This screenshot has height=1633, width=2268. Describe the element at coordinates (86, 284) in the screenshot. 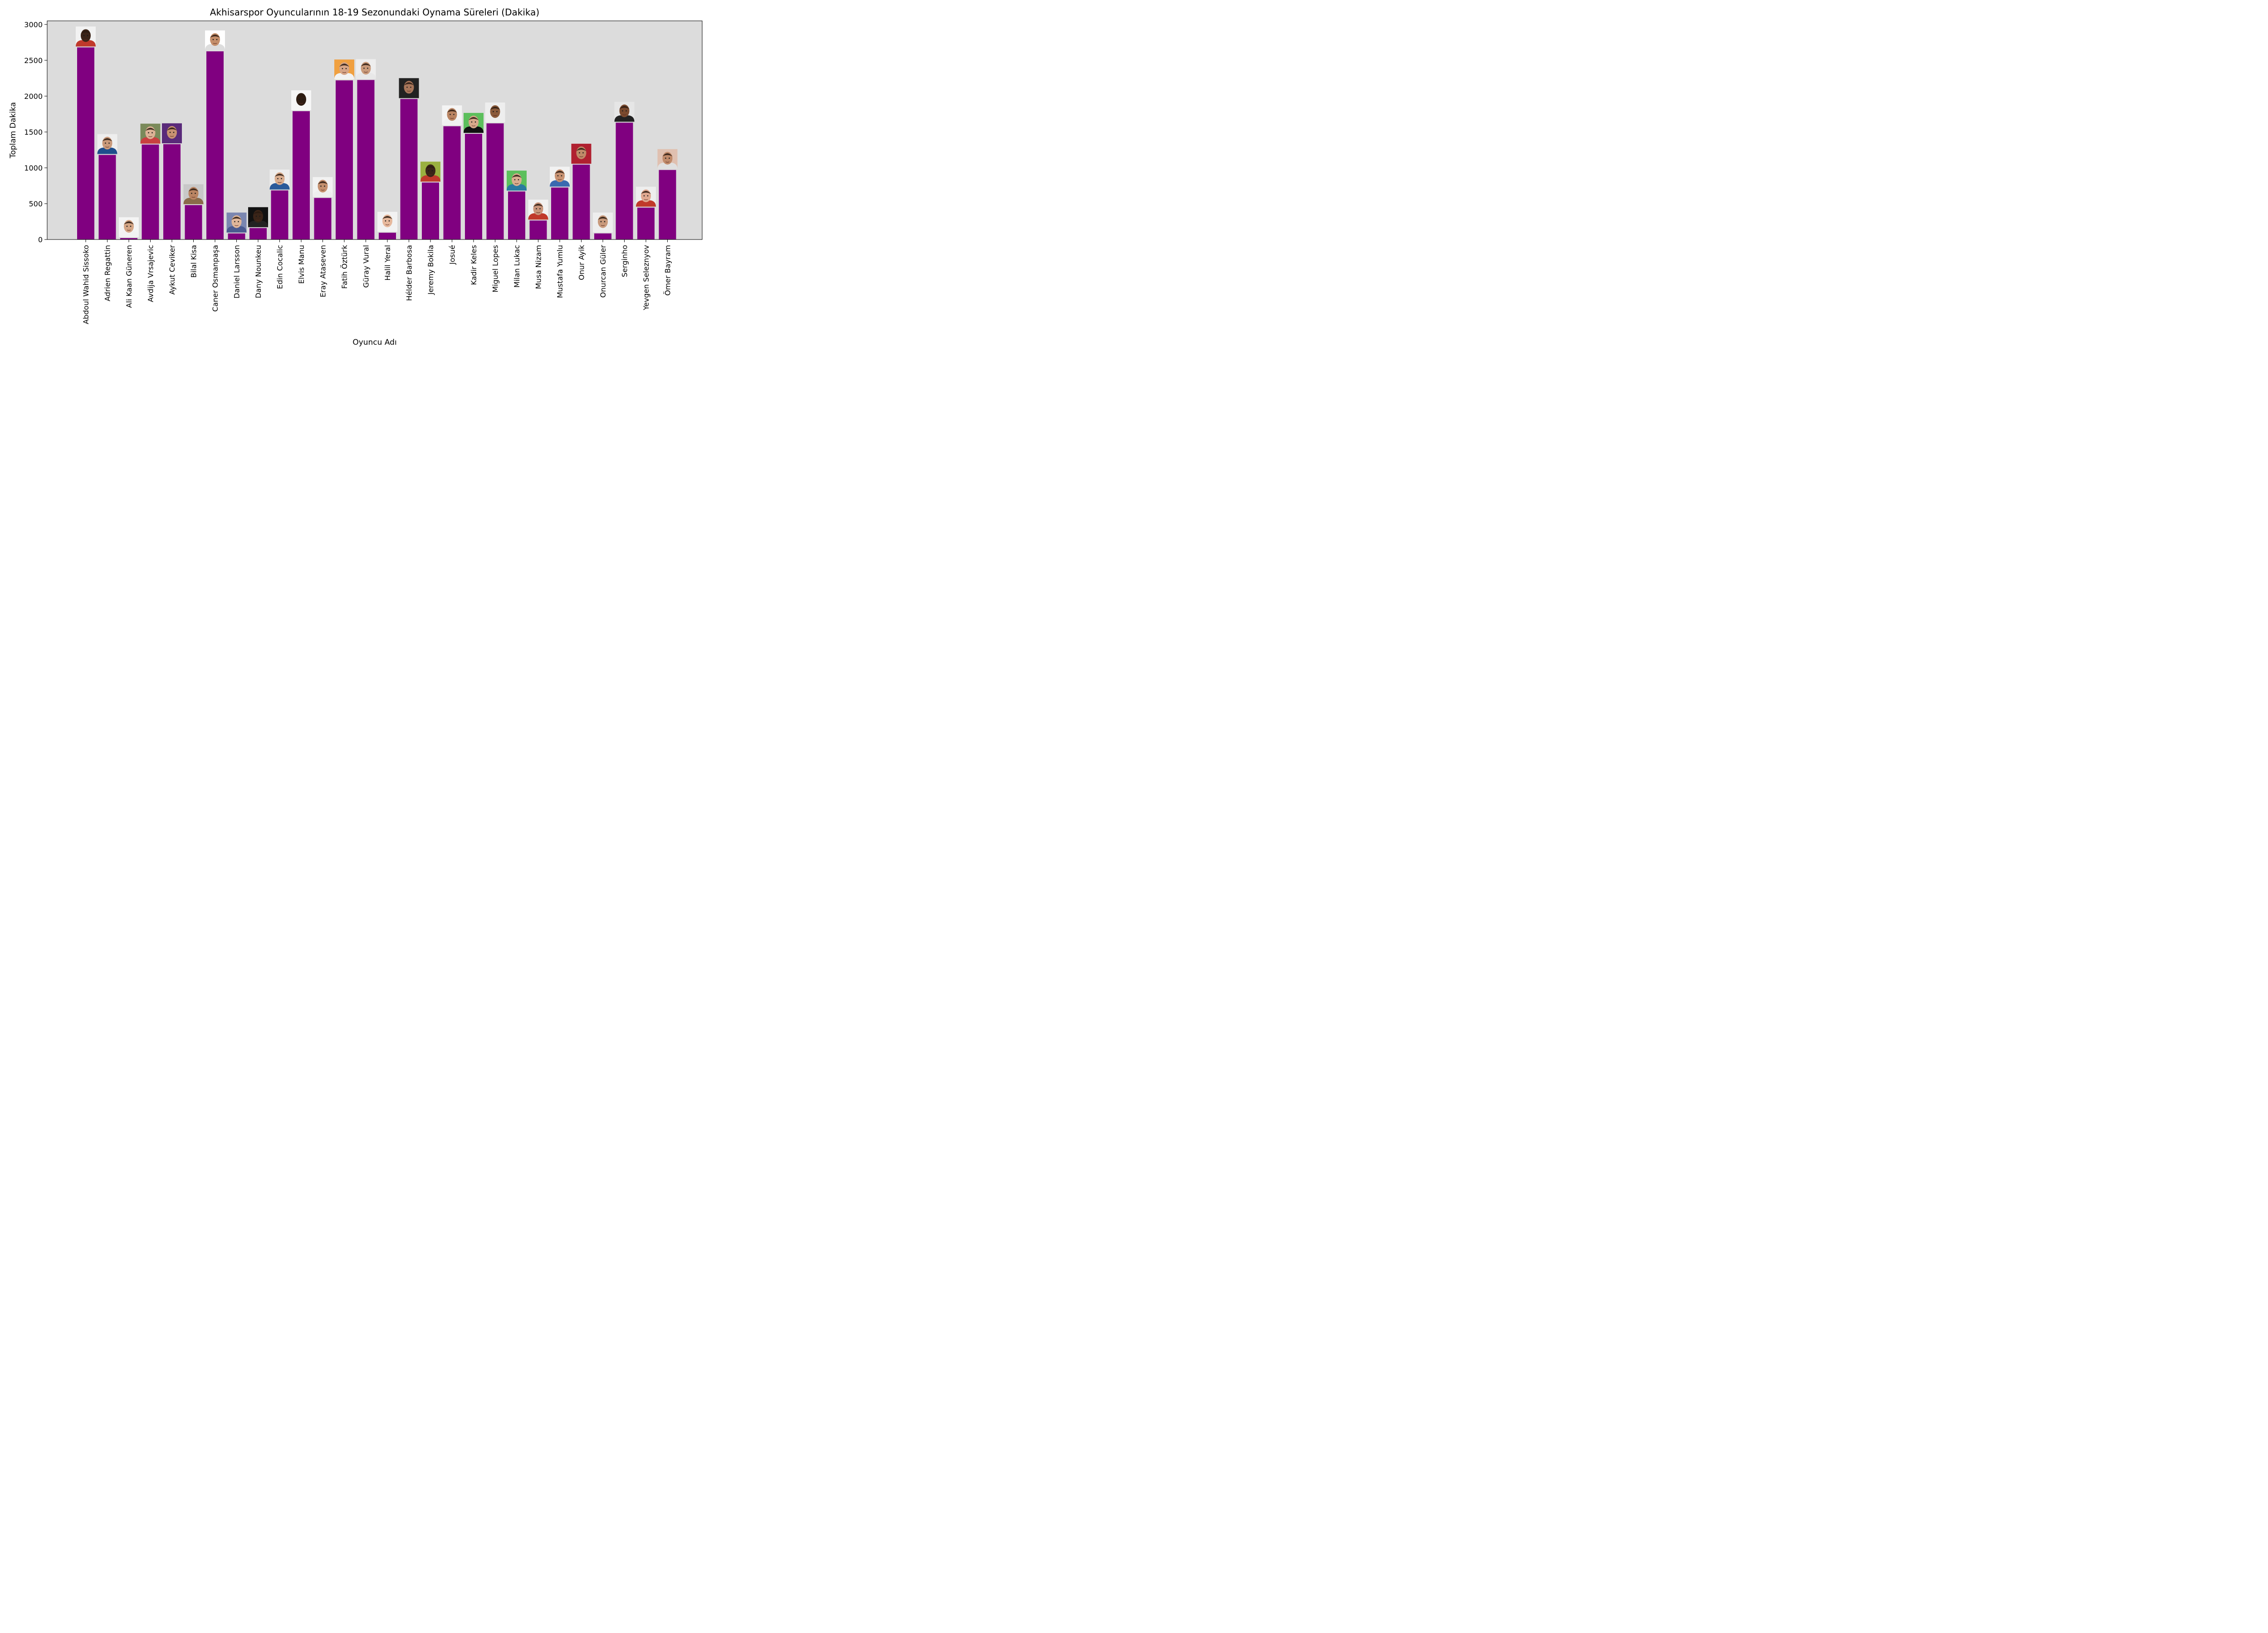

I see `x-tick-label: Abdoul Wahid Sissoko` at that location.